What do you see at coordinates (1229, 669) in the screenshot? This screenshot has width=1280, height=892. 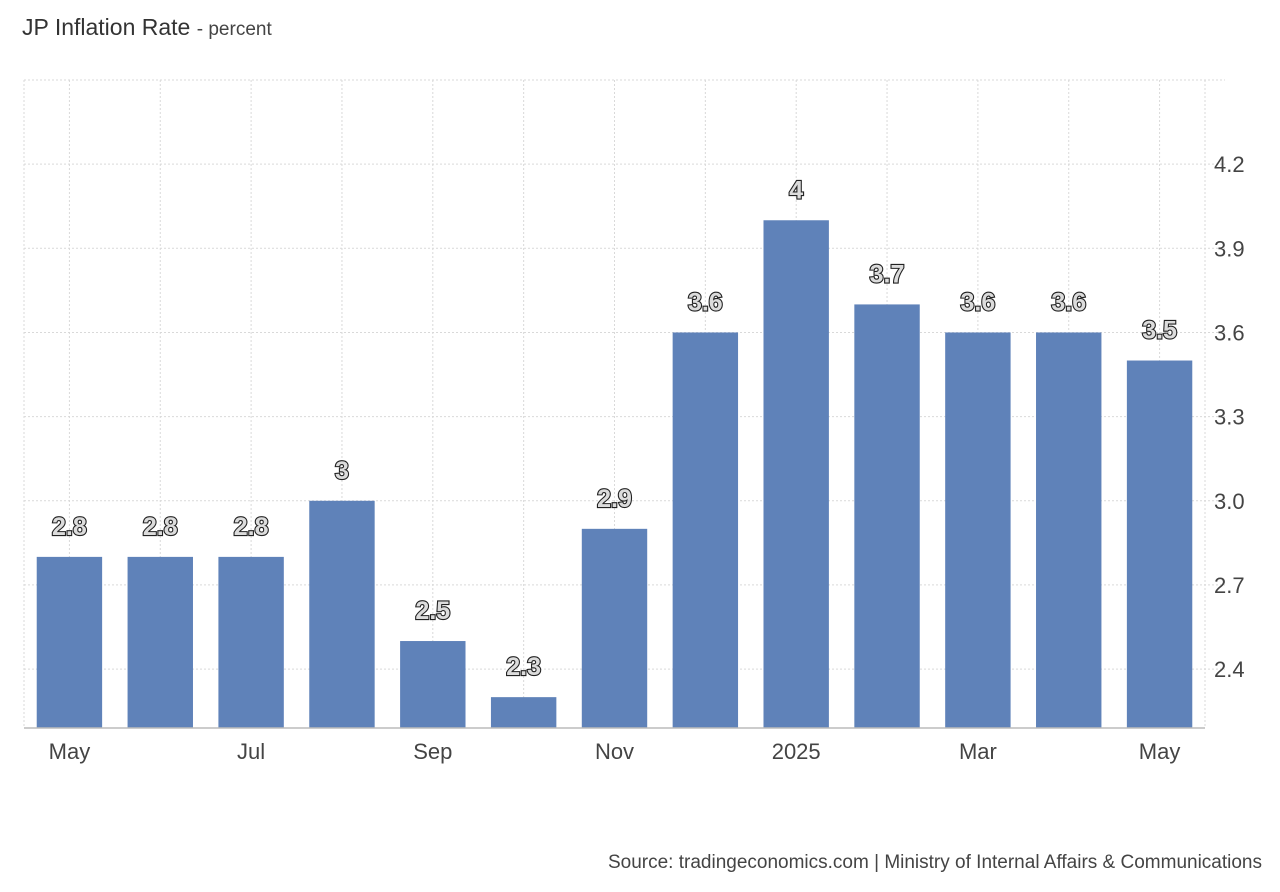 I see `y-tick-label: 2.4` at bounding box center [1229, 669].